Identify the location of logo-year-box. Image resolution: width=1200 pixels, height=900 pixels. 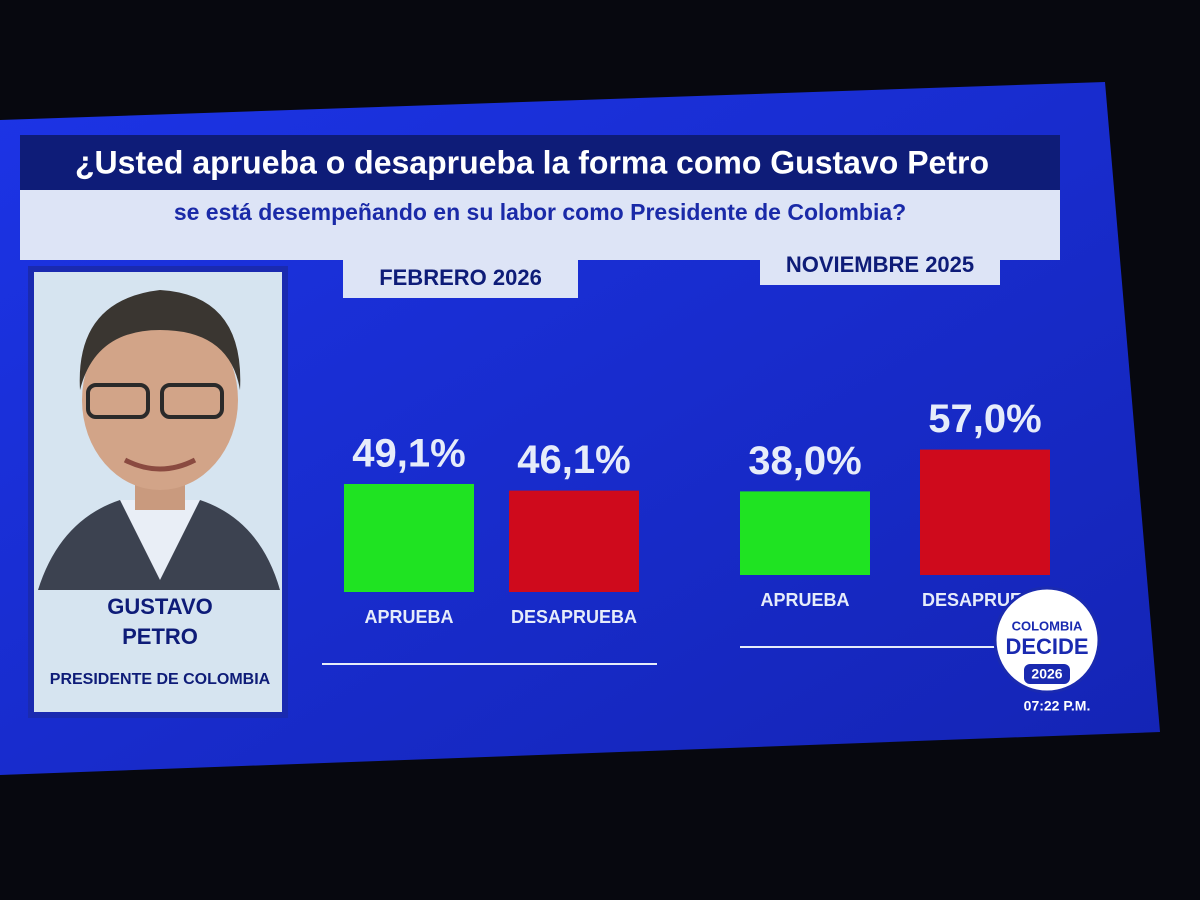
(1047, 674).